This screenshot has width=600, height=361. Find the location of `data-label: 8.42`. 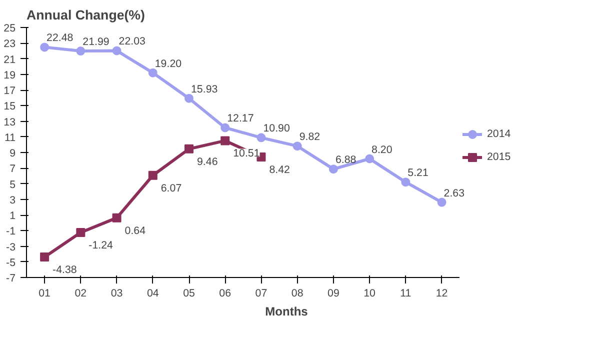

data-label: 8.42 is located at coordinates (279, 170).